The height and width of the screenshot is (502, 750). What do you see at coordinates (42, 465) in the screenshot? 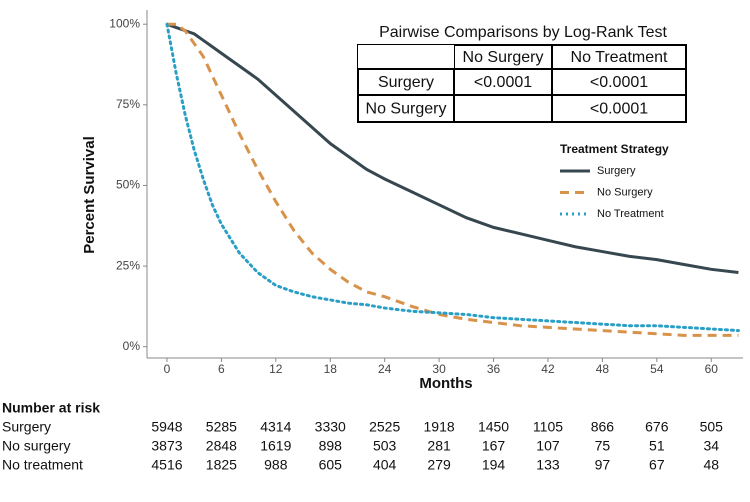
I see `risk-row-label: No treatment` at bounding box center [42, 465].